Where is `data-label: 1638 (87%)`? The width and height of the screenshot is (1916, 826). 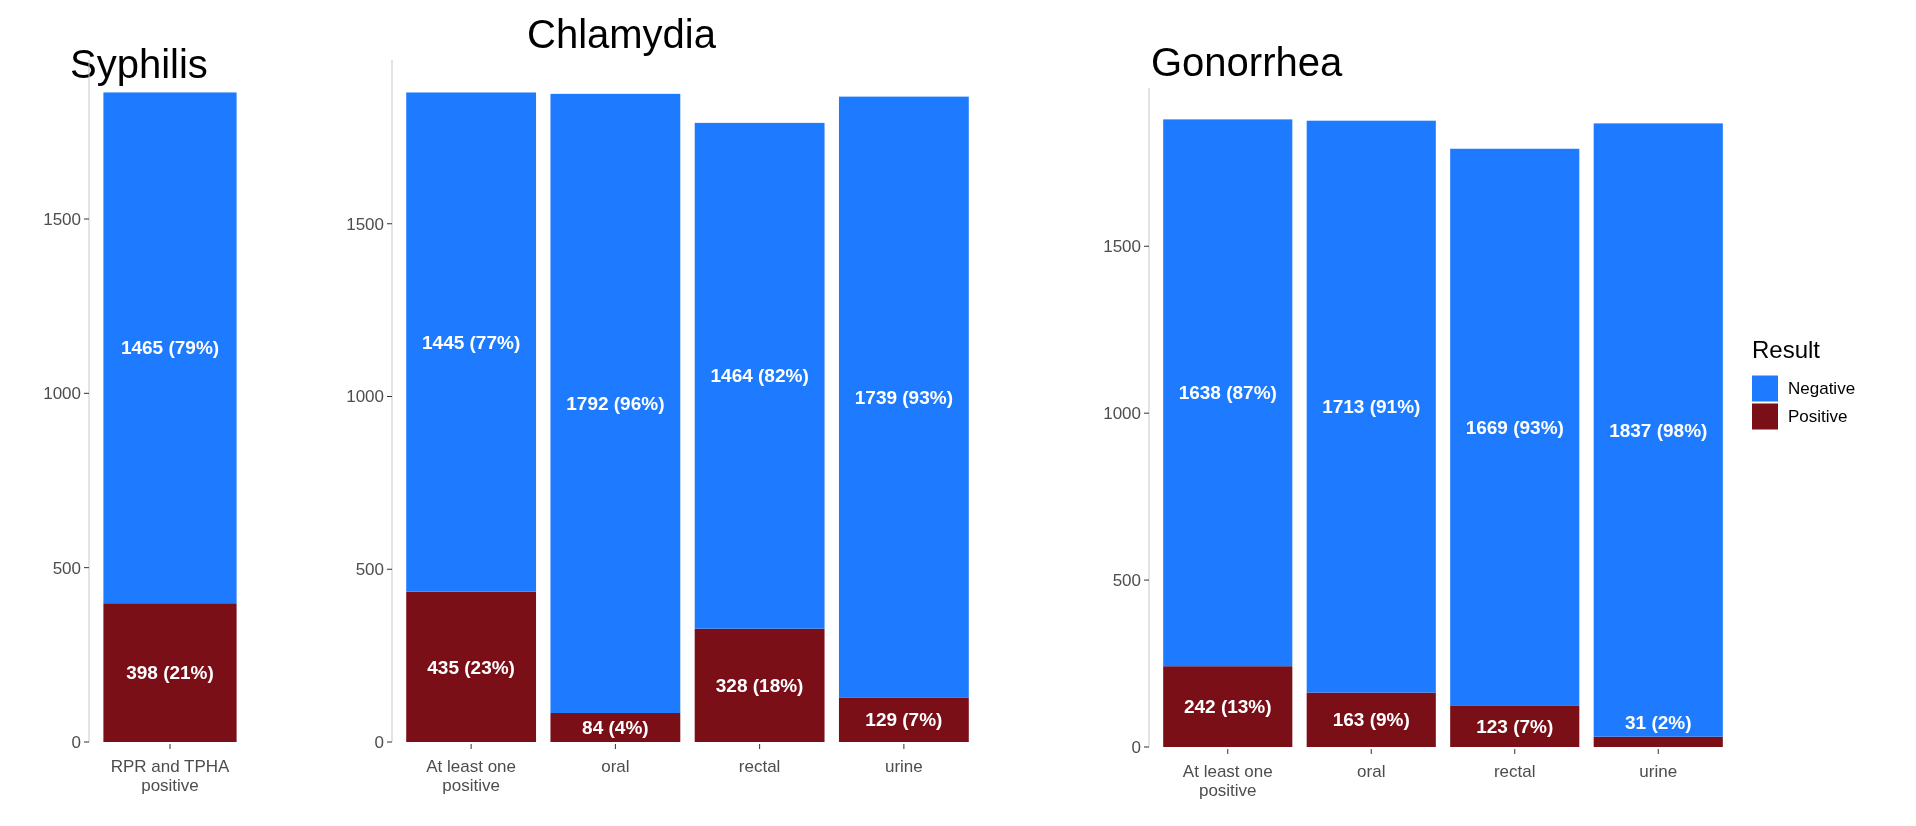 data-label: 1638 (87%) is located at coordinates (1227, 393).